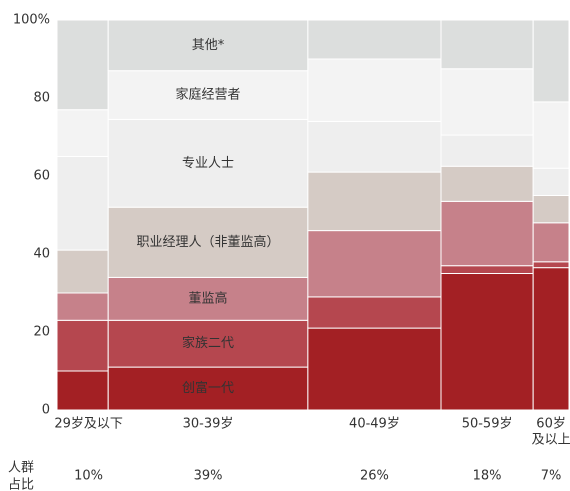 Image resolution: width=570 pixels, height=491 pixels. I want to click on x-tick-label: 及以上, so click(551, 440).